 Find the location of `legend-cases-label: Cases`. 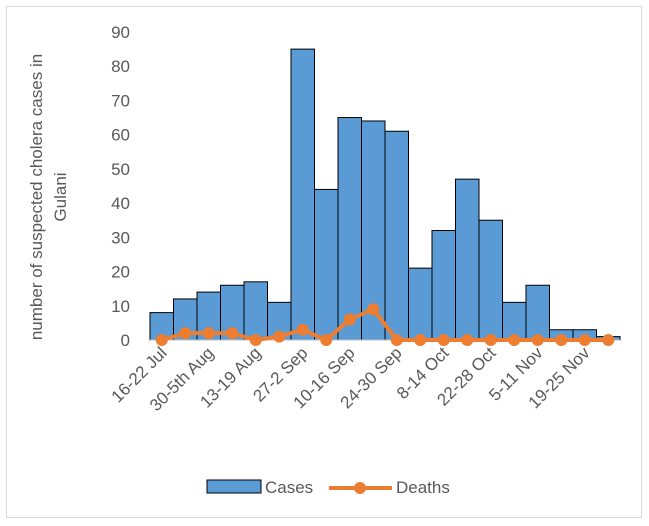

legend-cases-label: Cases is located at coordinates (289, 487).